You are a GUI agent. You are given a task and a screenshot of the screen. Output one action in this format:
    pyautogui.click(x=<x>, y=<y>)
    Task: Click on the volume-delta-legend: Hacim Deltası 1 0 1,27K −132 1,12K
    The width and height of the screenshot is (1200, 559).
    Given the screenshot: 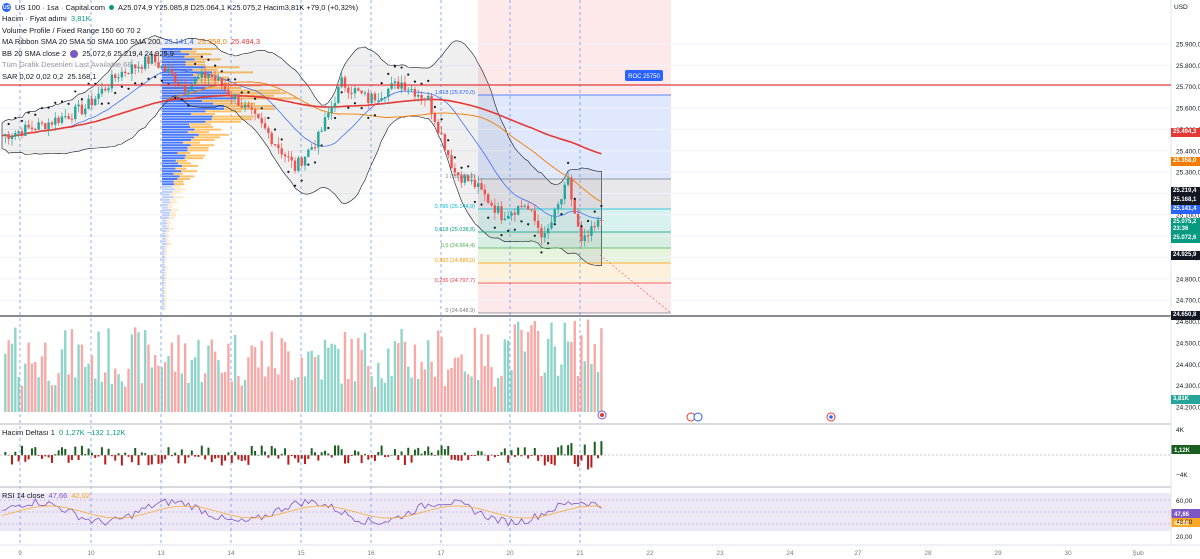 What is the action you would take?
    pyautogui.click(x=63, y=432)
    